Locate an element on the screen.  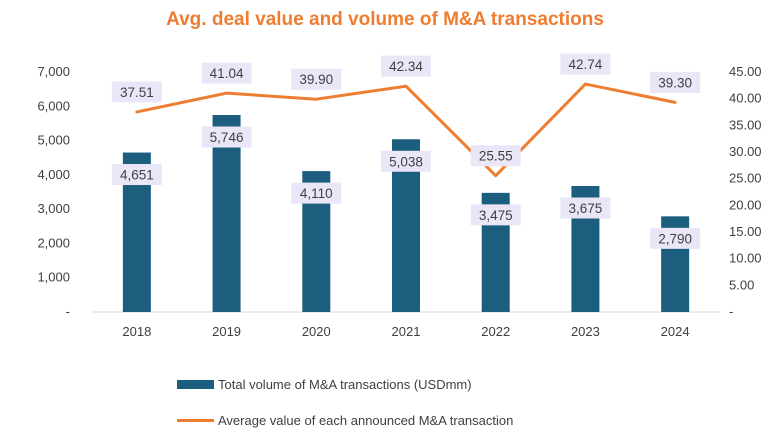
x-tick-label: 2023 is located at coordinates (585, 331).